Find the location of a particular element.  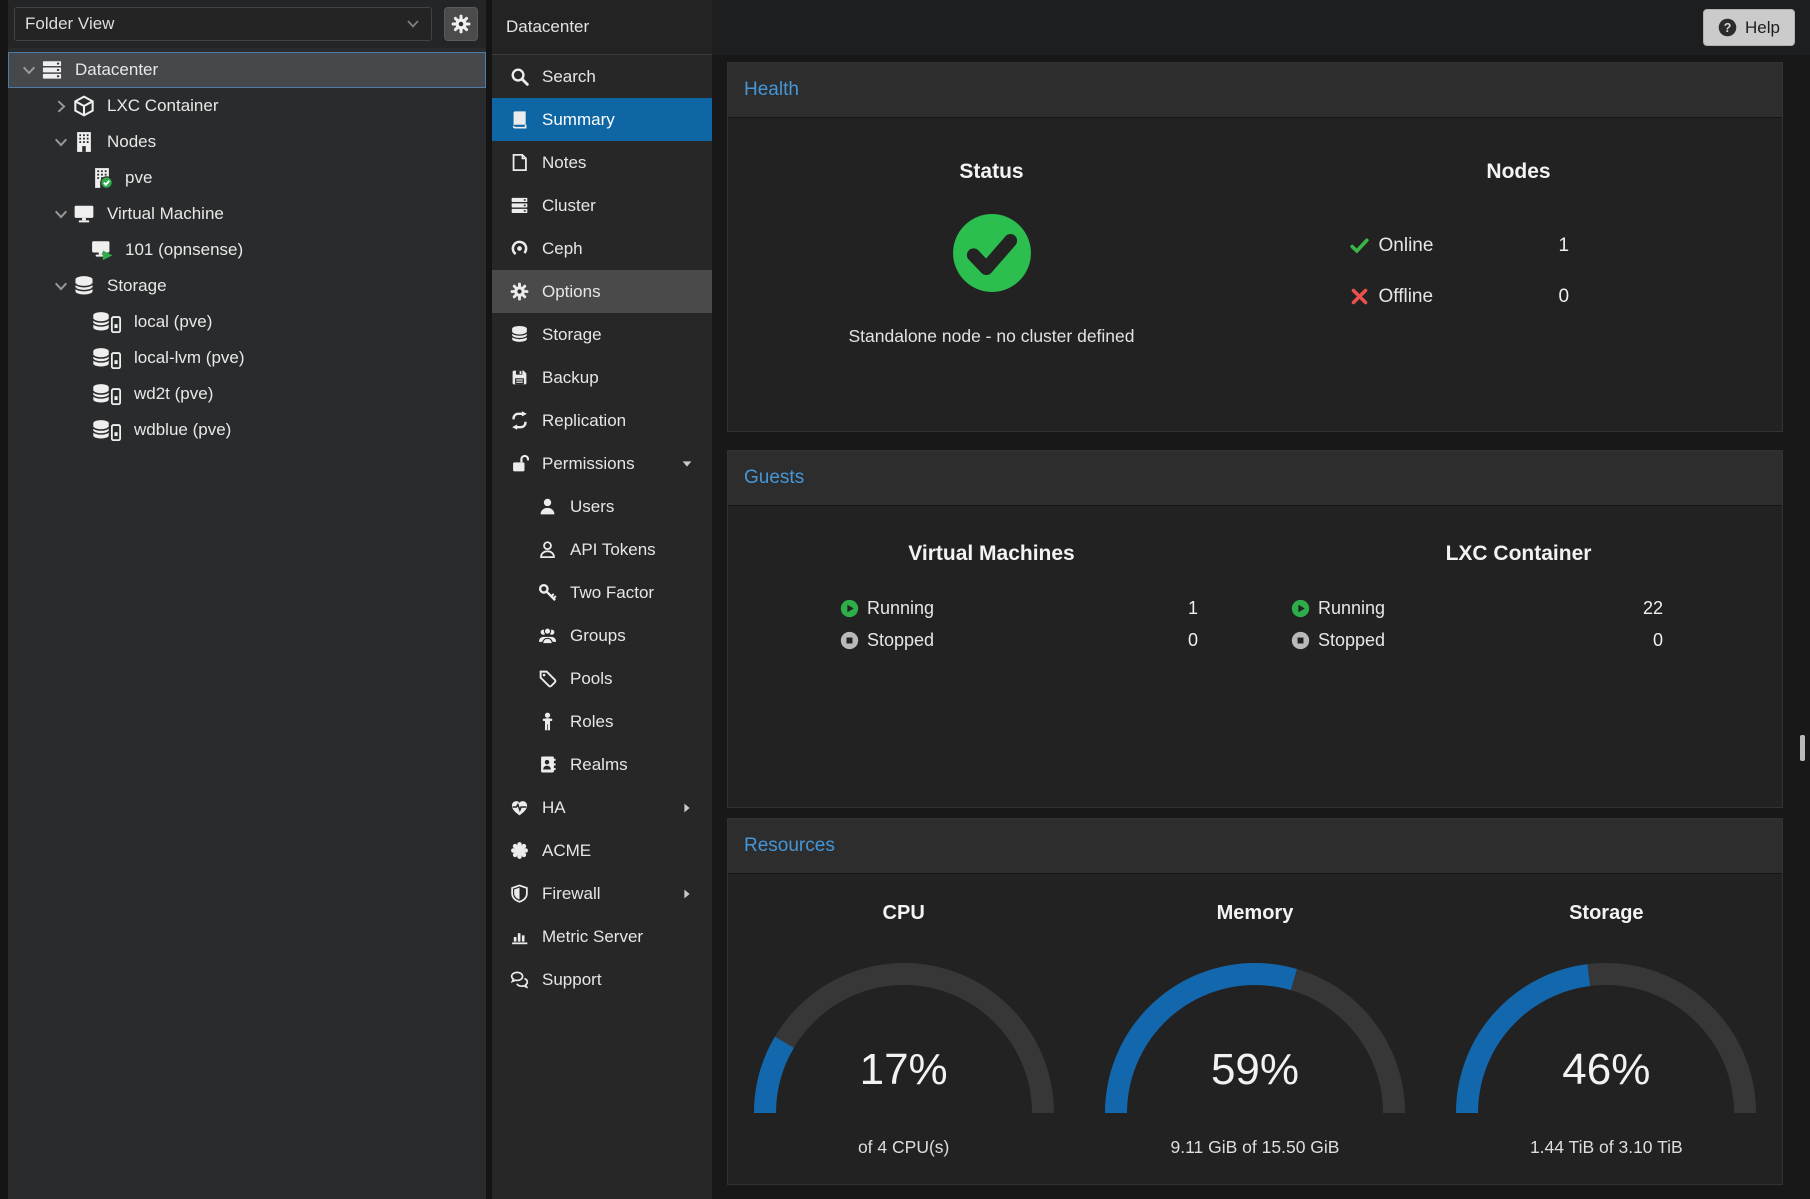

nav-item-metric-server: Metric Server is located at coordinates (602, 936).